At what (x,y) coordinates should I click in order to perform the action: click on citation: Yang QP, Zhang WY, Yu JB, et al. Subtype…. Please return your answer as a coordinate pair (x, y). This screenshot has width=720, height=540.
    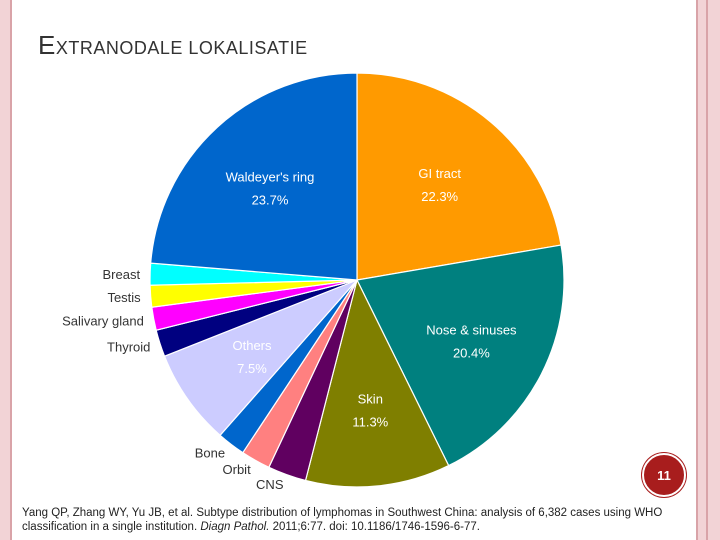
    Looking at the image, I should click on (352, 520).